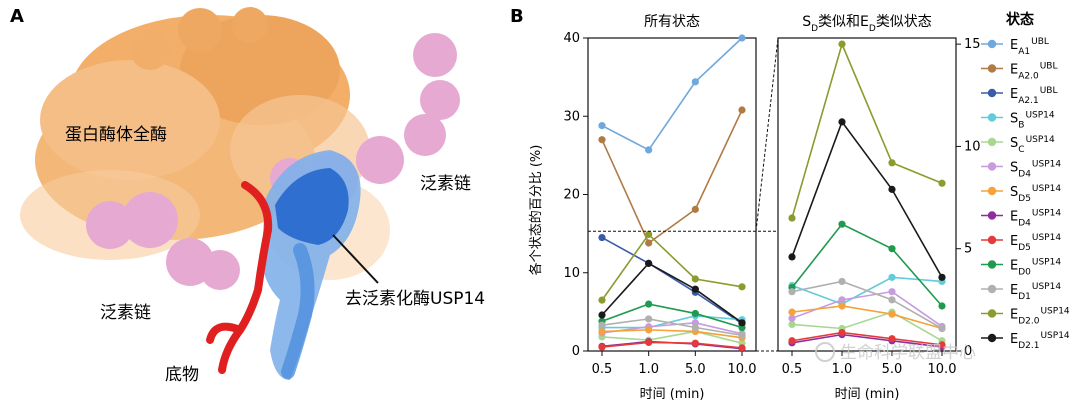  Describe the element at coordinates (908, 353) in the screenshot. I see `watermark-text: 生命科学联盟中心` at that location.